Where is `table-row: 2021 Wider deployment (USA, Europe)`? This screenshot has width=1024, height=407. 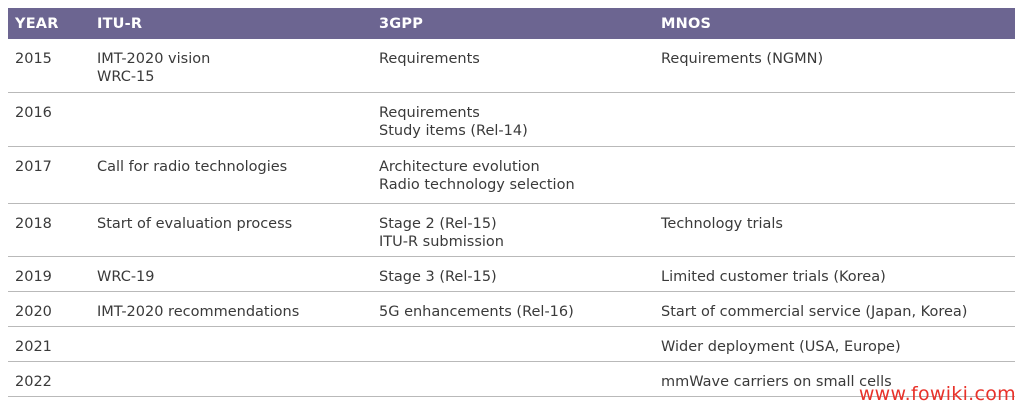 table-row: 2021 Wider deployment (USA, Europe) is located at coordinates (511, 344).